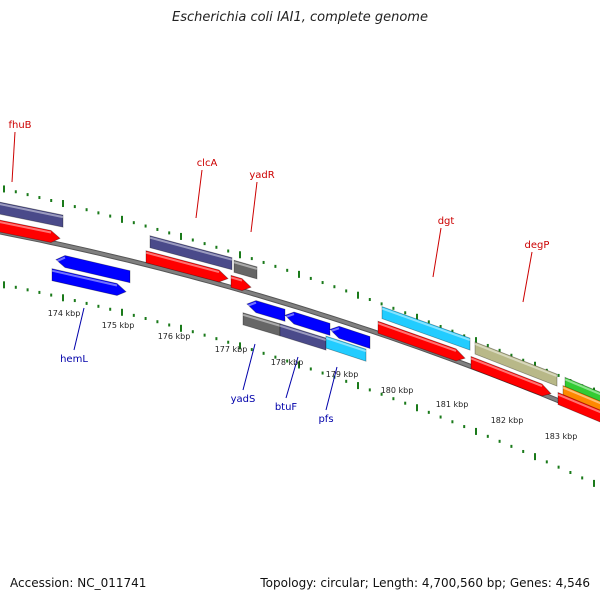  I want to click on gene-label-bottom: pfs, so click(325, 419).